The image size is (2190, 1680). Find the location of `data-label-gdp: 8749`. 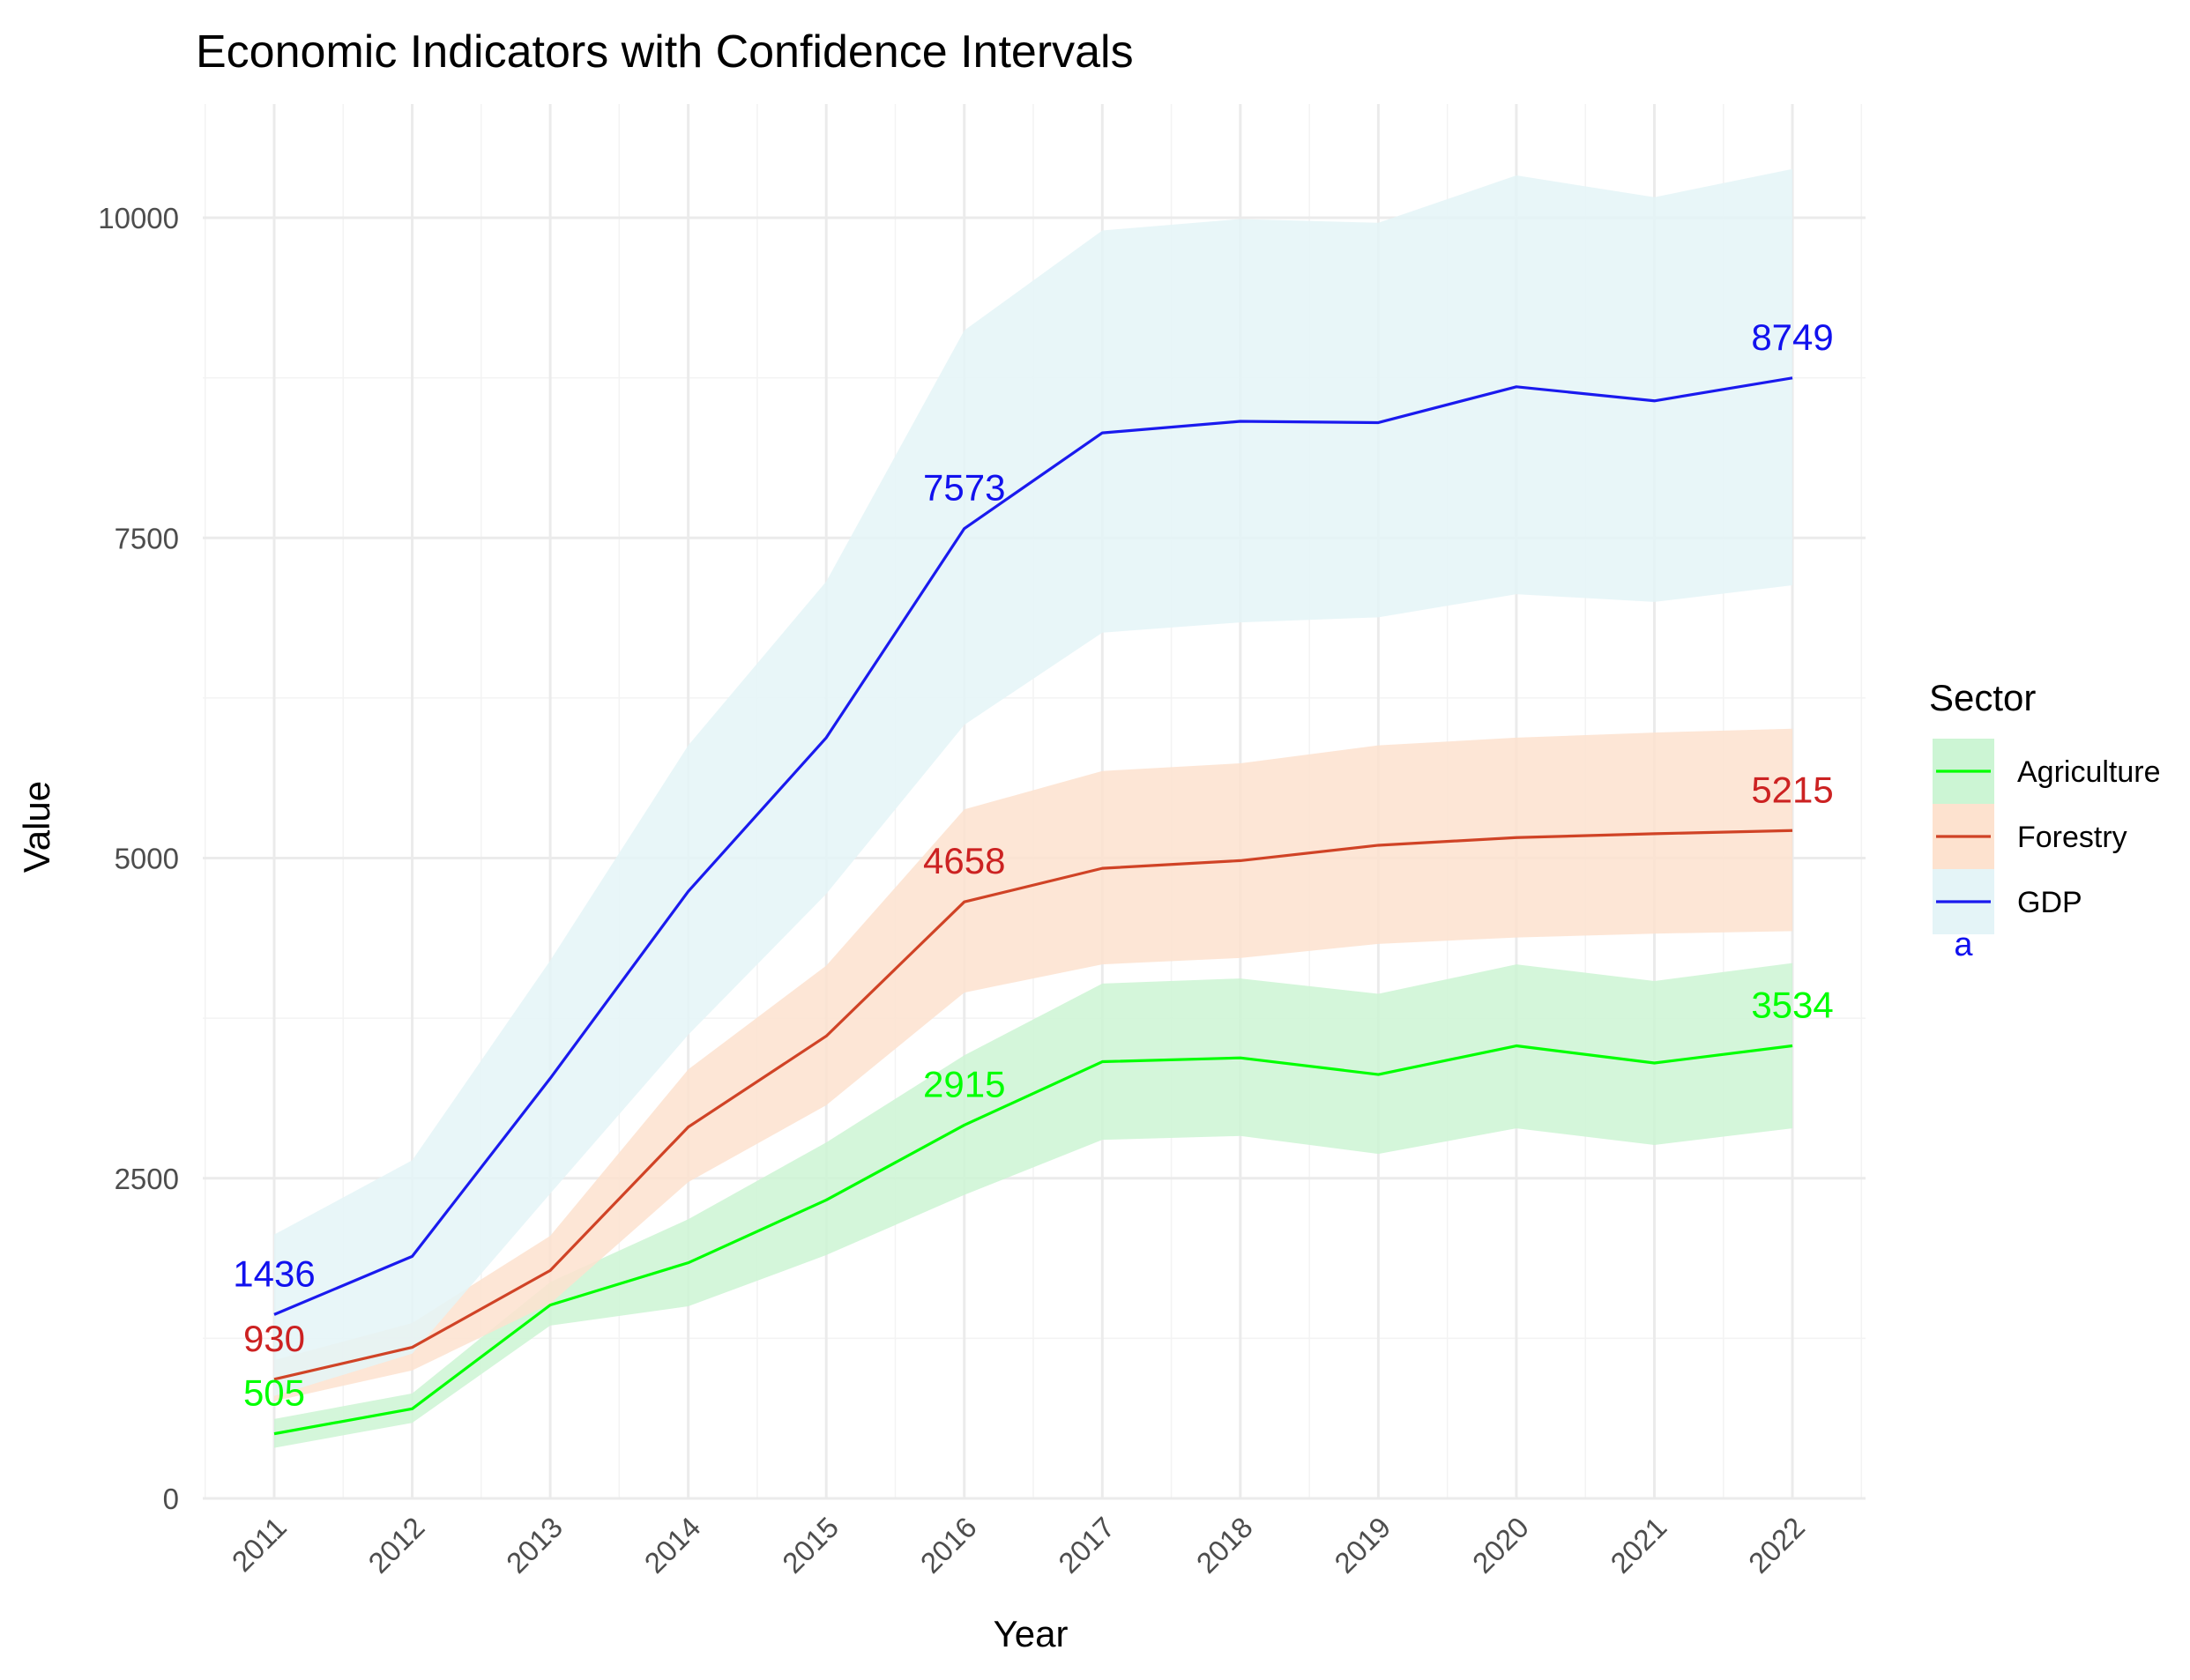

data-label-gdp: 8749 is located at coordinates (1792, 337).